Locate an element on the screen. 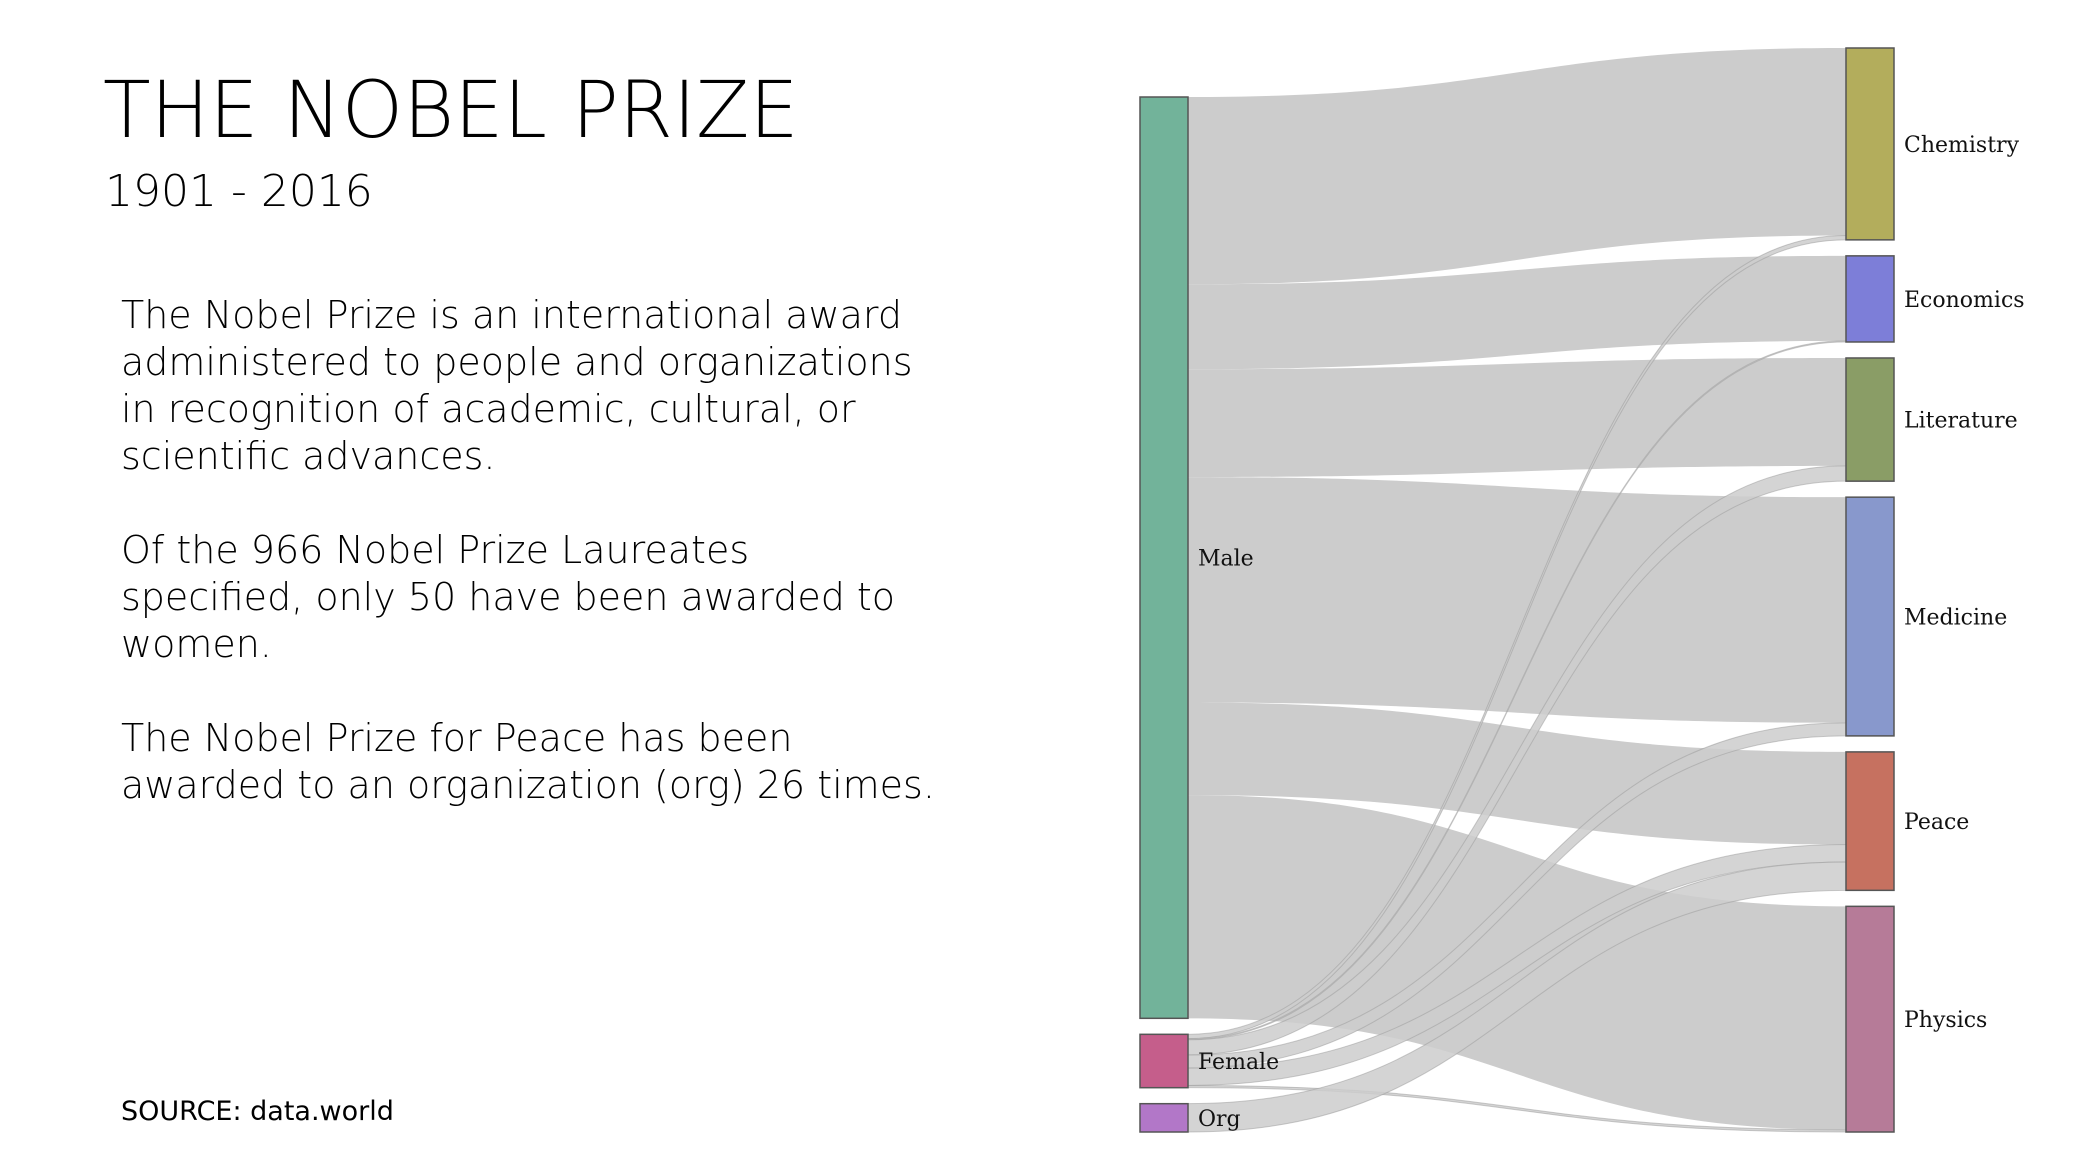 The image size is (2084, 1172). node-medicine is located at coordinates (1870, 616).